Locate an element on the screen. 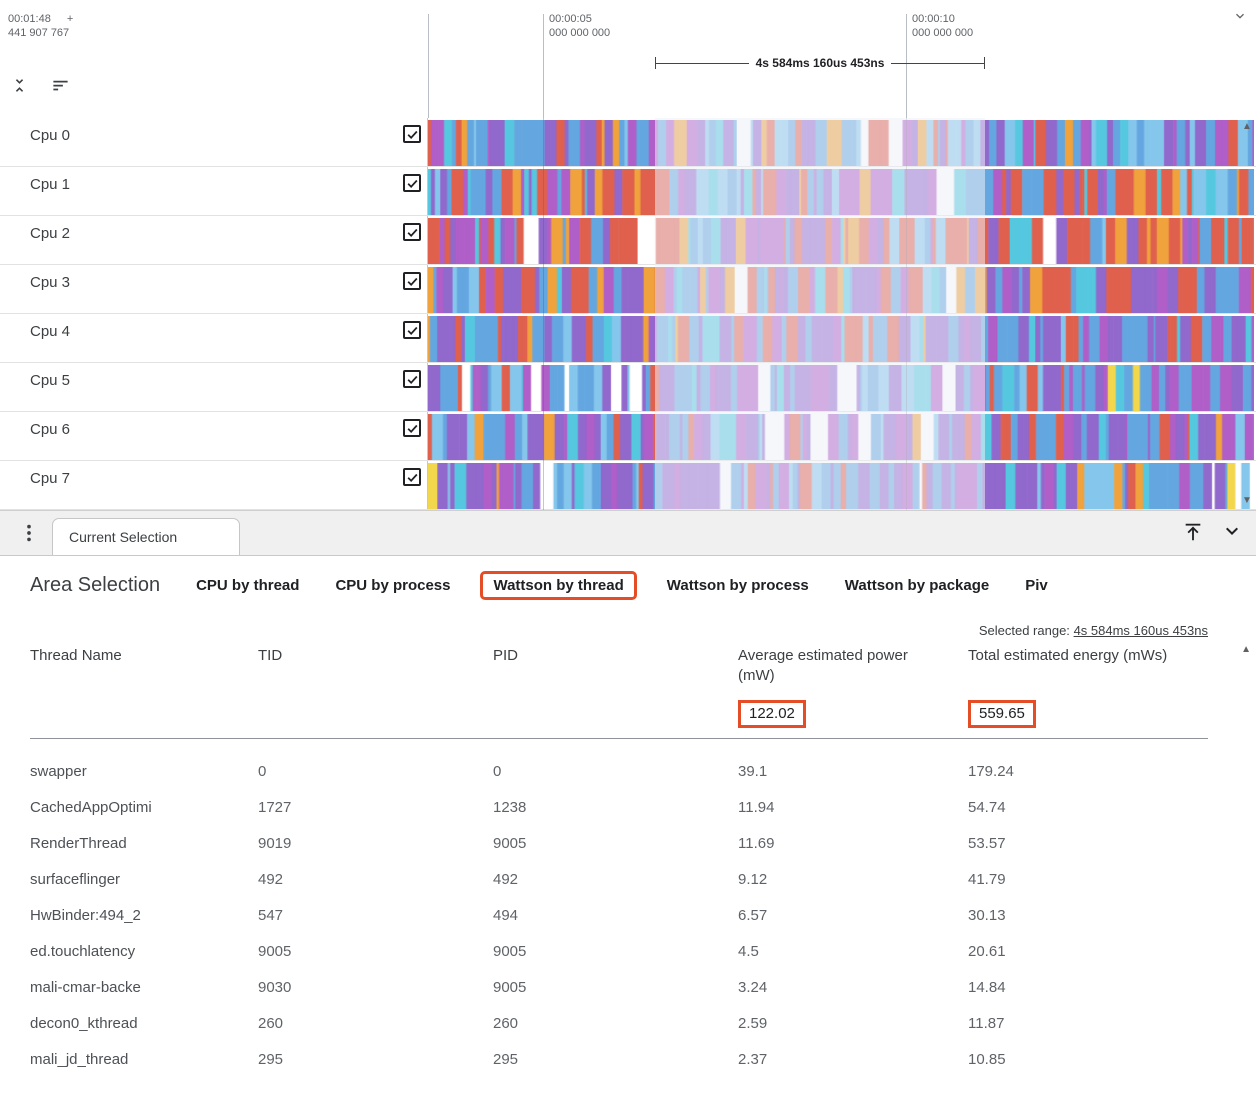 This screenshot has width=1256, height=1118. cell-thread-name: mali-cmar-backe is located at coordinates (85, 987).